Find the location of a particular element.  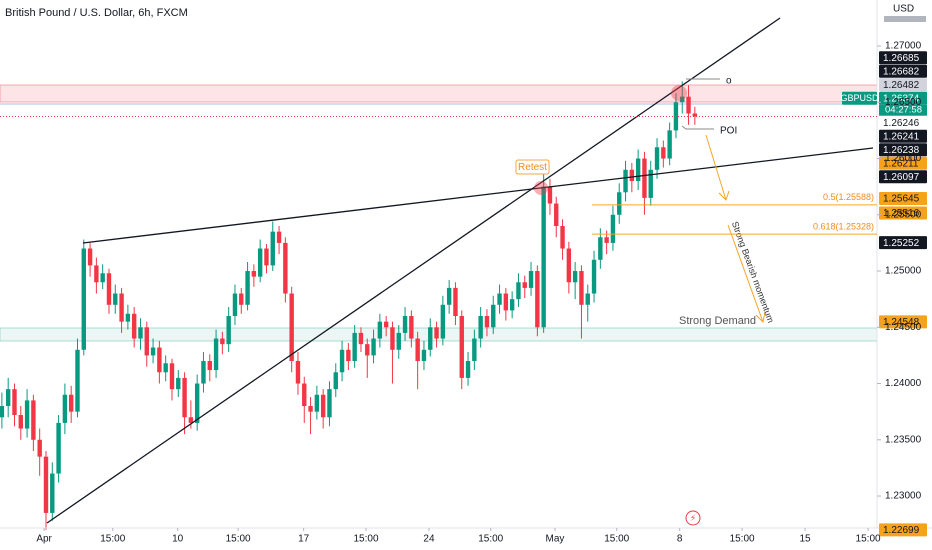

countdown-box is located at coordinates (903, 110).